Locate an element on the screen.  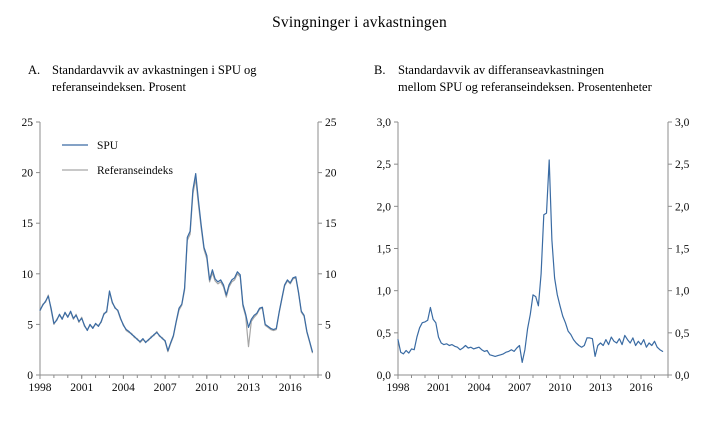
y-tick-label-right: 0,5 is located at coordinates (682, 334).